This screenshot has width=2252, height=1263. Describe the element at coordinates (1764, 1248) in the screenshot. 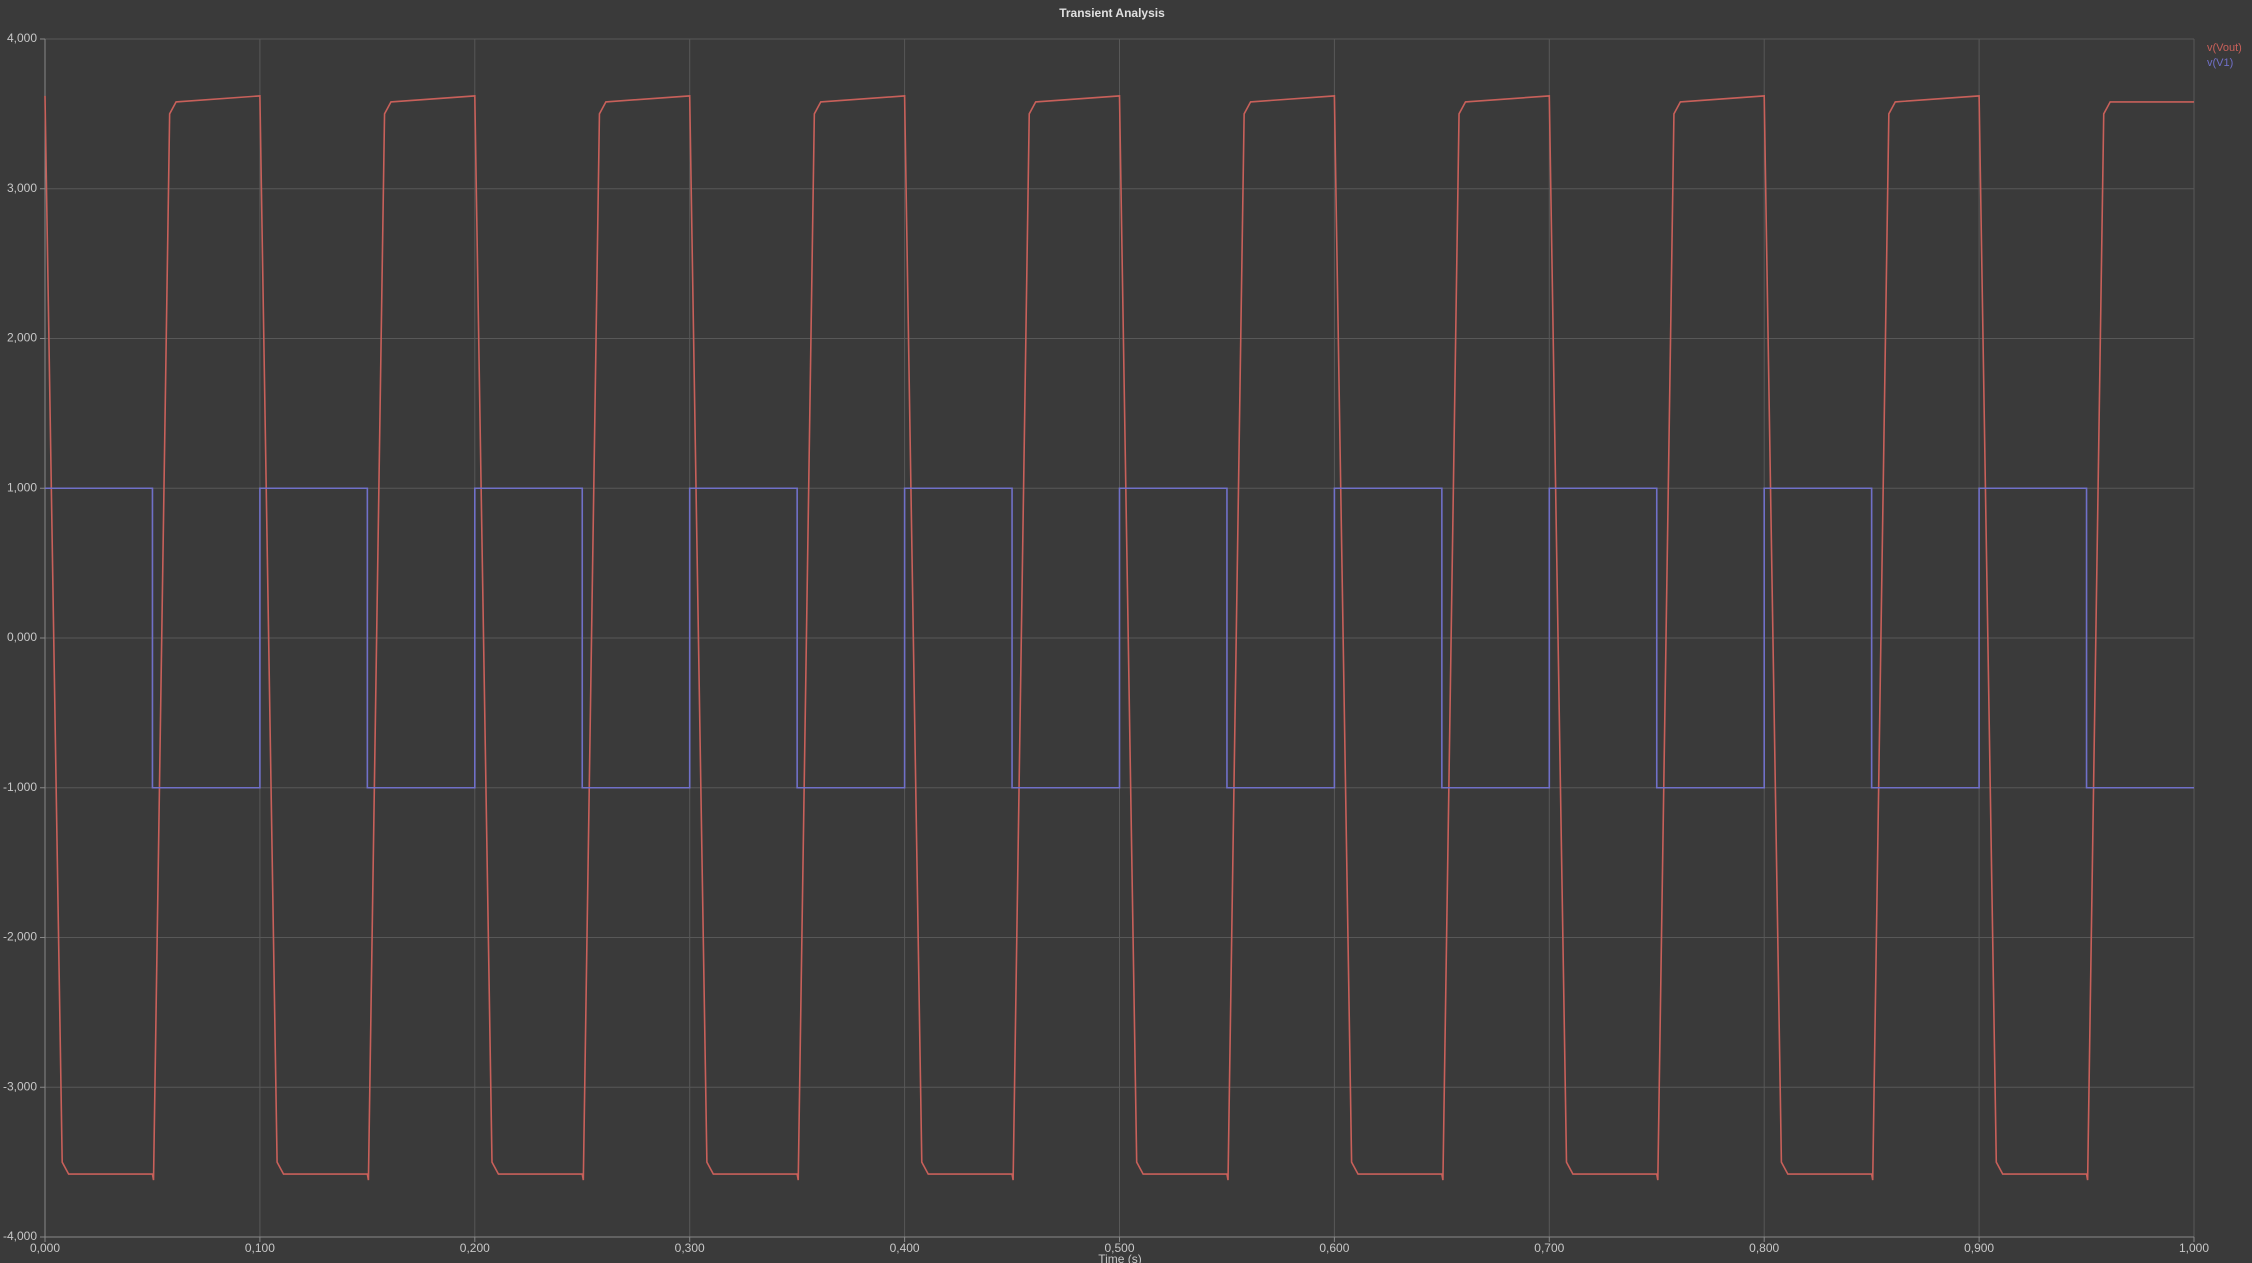

I see `x-tick-label: 0,800` at that location.